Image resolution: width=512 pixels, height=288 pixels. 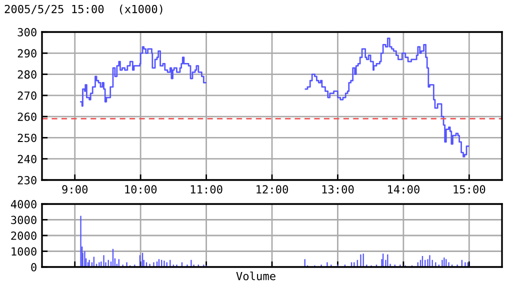 I want to click on y-tick-label: 260, so click(x=27, y=116).